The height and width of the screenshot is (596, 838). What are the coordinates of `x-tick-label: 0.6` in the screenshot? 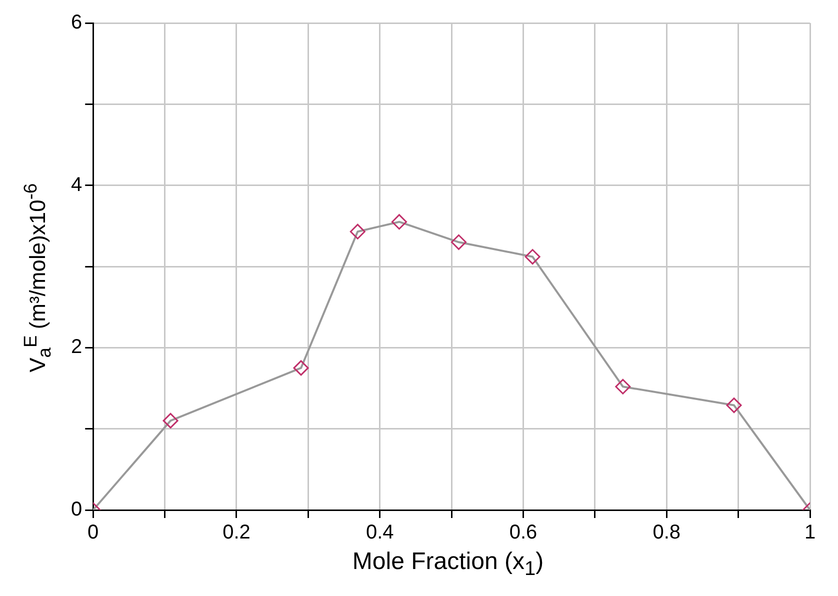 It's located at (523, 533).